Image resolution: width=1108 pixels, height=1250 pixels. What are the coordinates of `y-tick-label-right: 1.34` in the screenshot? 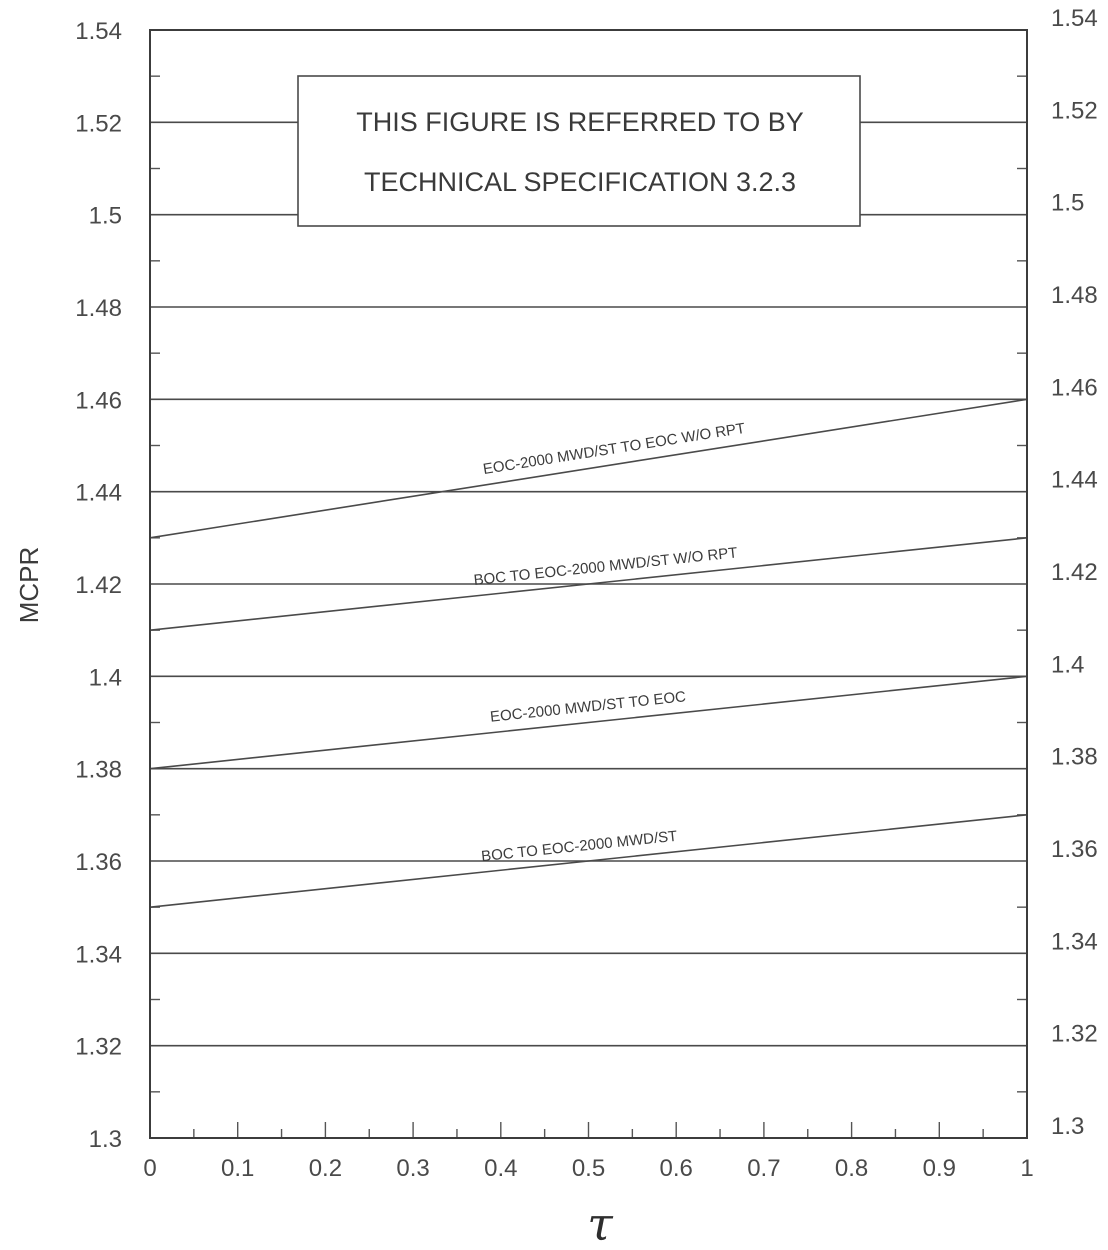 It's located at (1074, 941).